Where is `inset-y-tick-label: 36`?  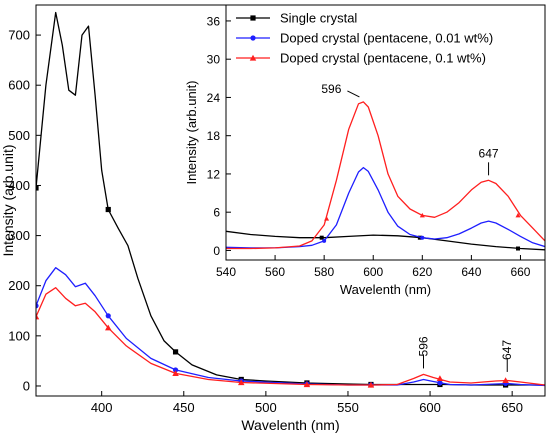 inset-y-tick-label: 36 is located at coordinates (214, 21).